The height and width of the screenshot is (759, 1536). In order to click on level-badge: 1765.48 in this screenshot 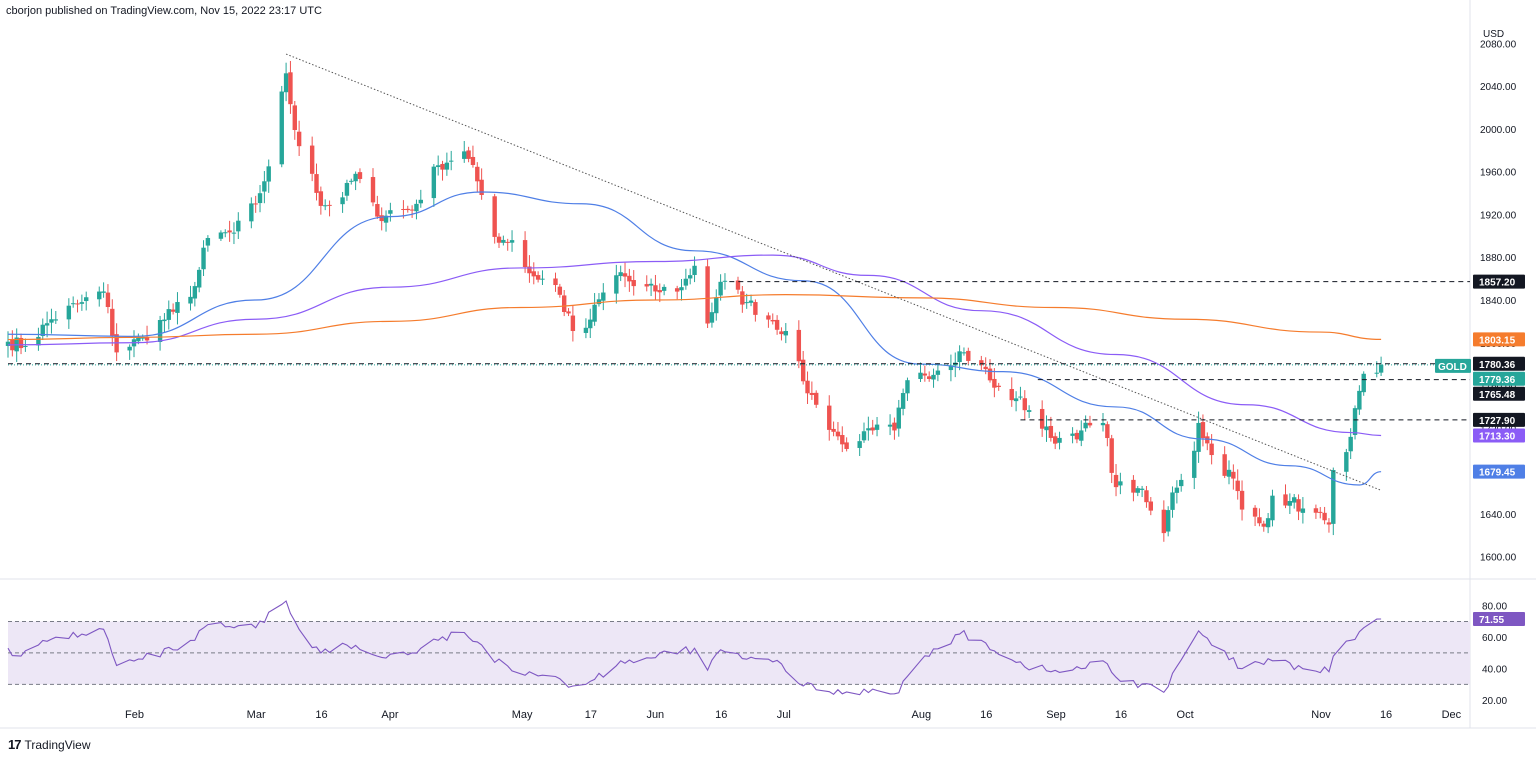, I will do `click(1499, 393)`.